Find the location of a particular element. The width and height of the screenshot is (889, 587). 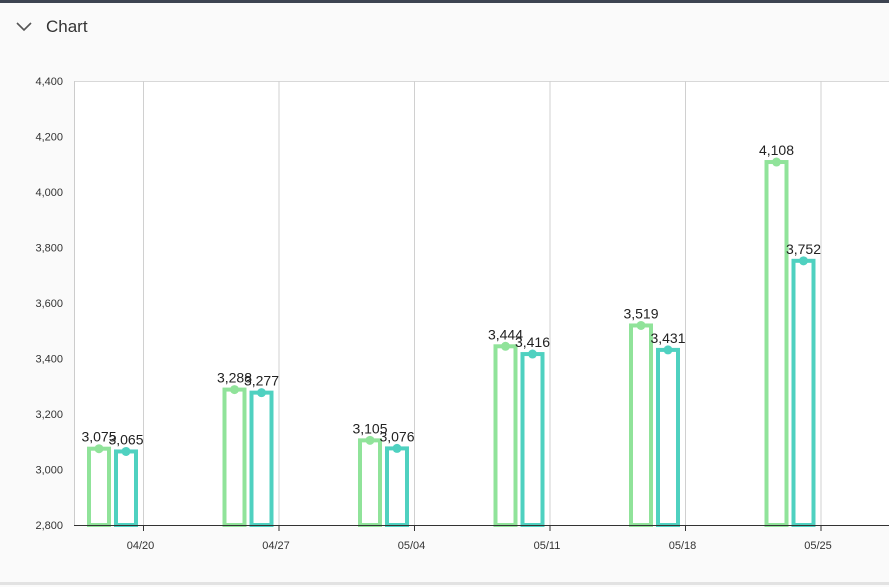

series-b-data-label: 3,416 is located at coordinates (532, 342).